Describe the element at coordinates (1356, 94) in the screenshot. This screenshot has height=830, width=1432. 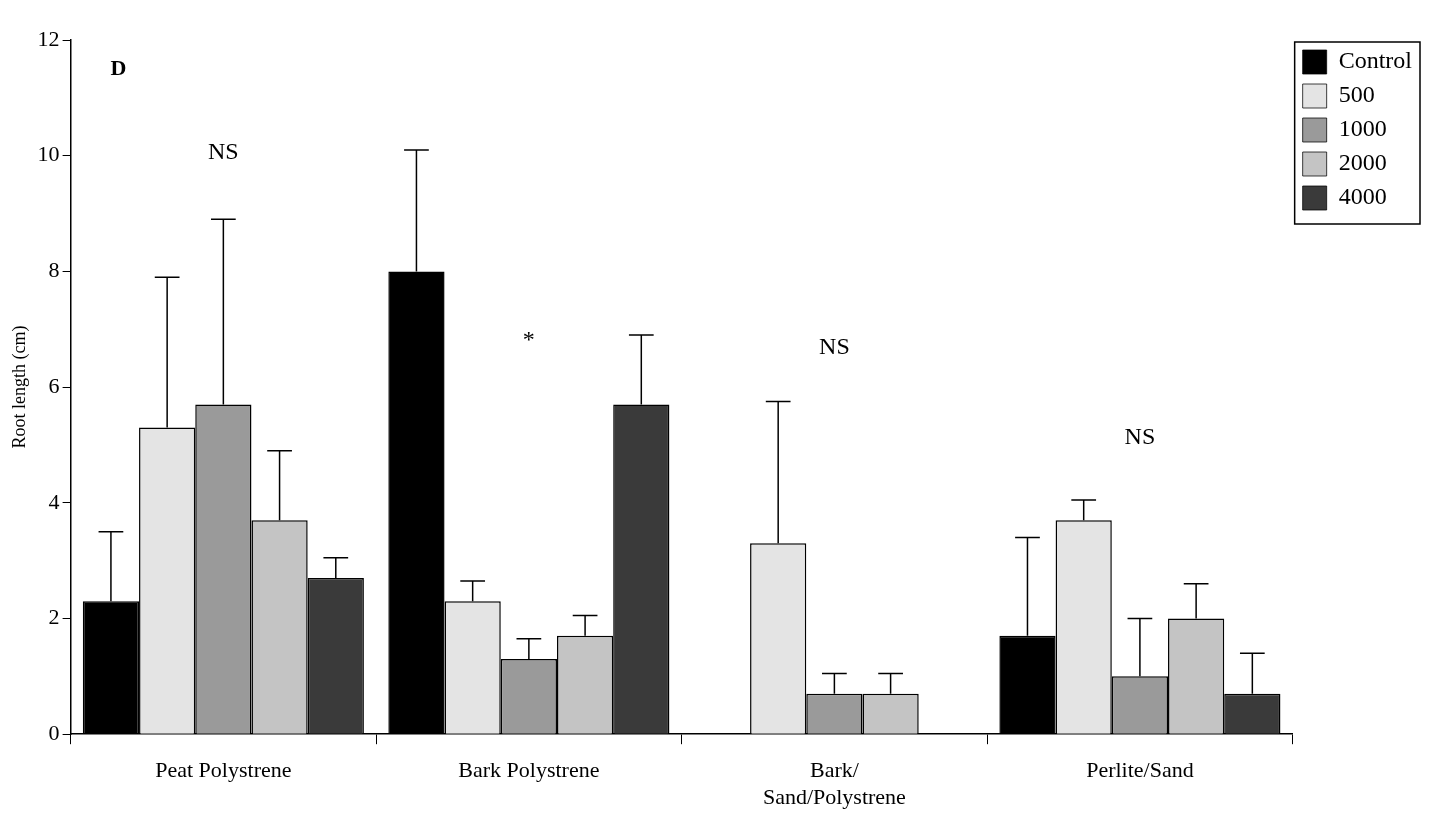
I see `legend-label: 500` at that location.